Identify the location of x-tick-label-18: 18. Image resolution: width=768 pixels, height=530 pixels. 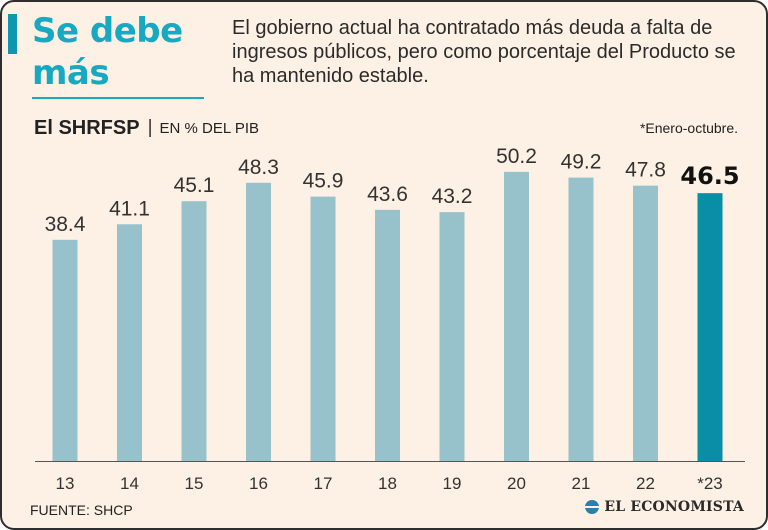
(387, 483).